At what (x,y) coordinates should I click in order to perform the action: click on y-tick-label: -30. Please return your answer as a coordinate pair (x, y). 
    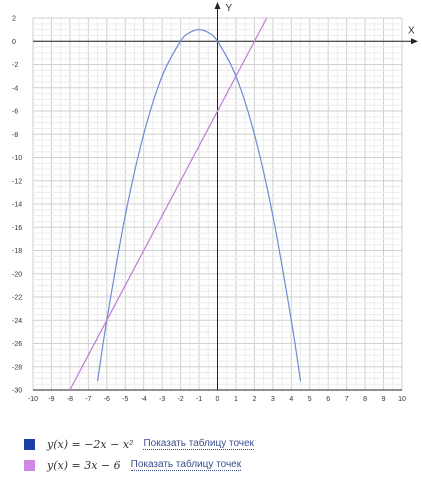
    Looking at the image, I should click on (17, 391).